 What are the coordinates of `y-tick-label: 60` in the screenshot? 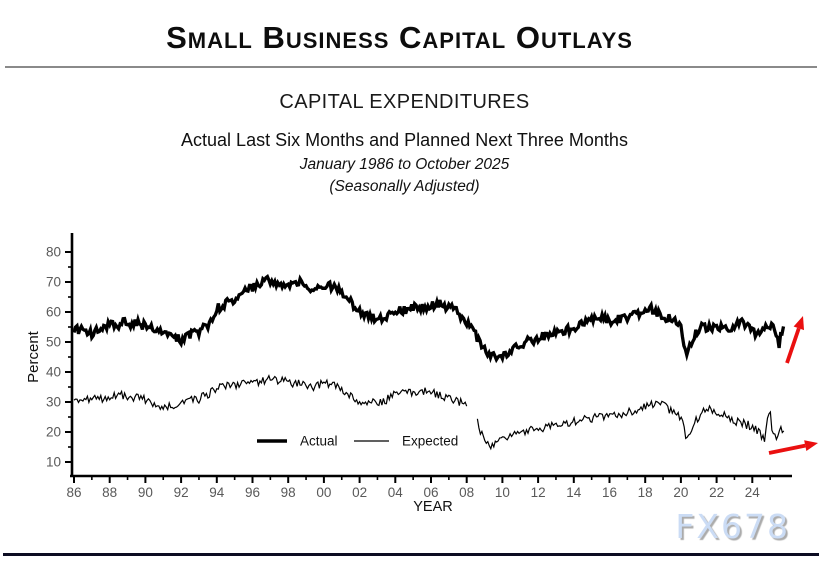 It's located at (53, 312).